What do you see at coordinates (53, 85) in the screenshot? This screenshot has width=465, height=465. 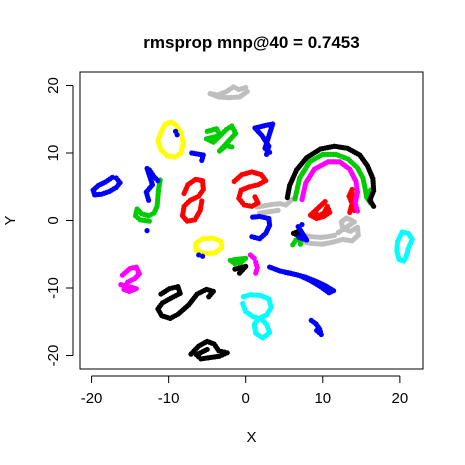 I see `y-tick-label: 20` at bounding box center [53, 85].